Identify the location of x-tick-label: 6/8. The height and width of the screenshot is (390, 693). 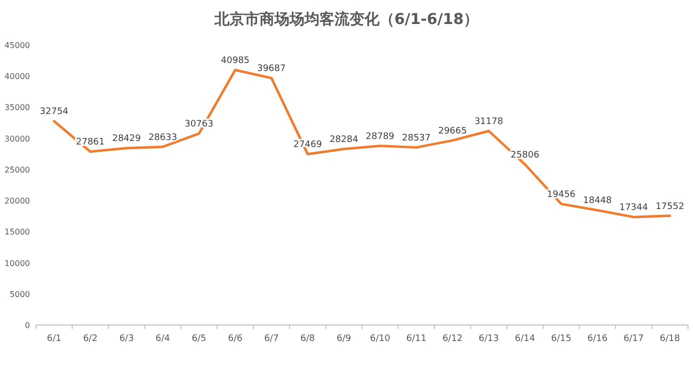
(308, 339).